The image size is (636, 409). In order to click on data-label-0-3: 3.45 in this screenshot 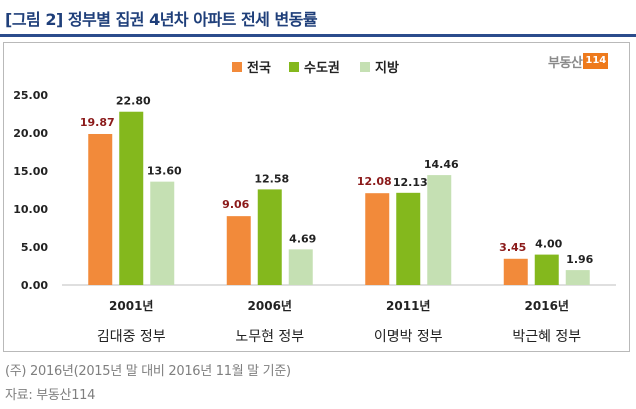, I will do `click(512, 247)`.